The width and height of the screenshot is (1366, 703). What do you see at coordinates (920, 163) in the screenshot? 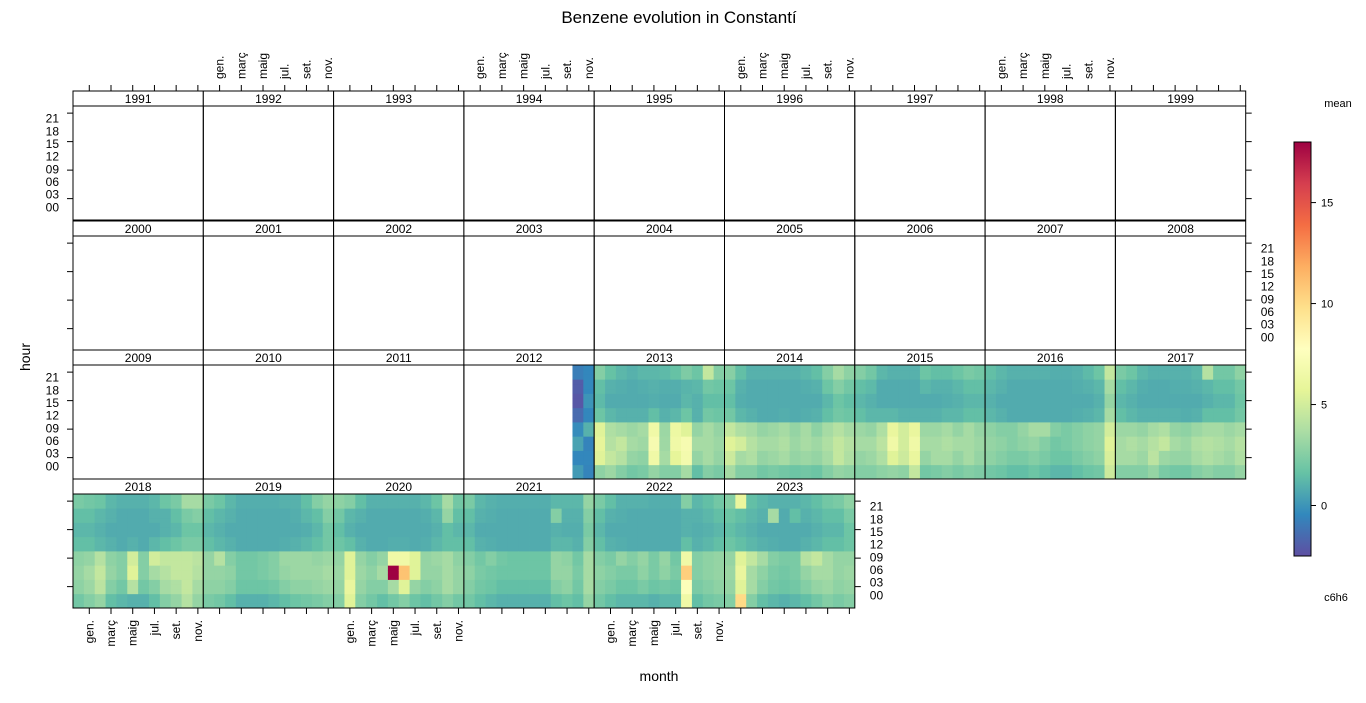
I see `panel-frame` at bounding box center [920, 163].